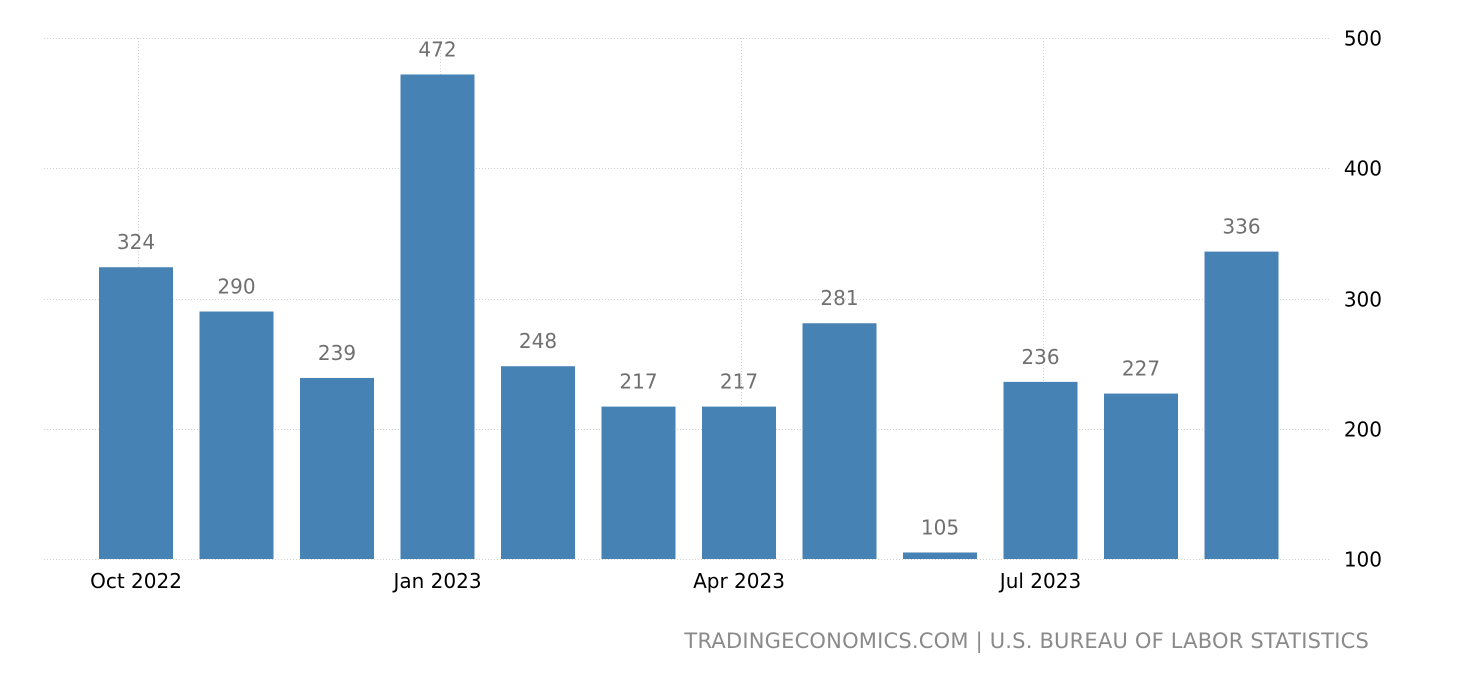 The width and height of the screenshot is (1460, 680). Describe the element at coordinates (585, 581) in the screenshot. I see `x-axis: Oct 2022 Jan 2023 Apr 2023 Jul 2023` at that location.